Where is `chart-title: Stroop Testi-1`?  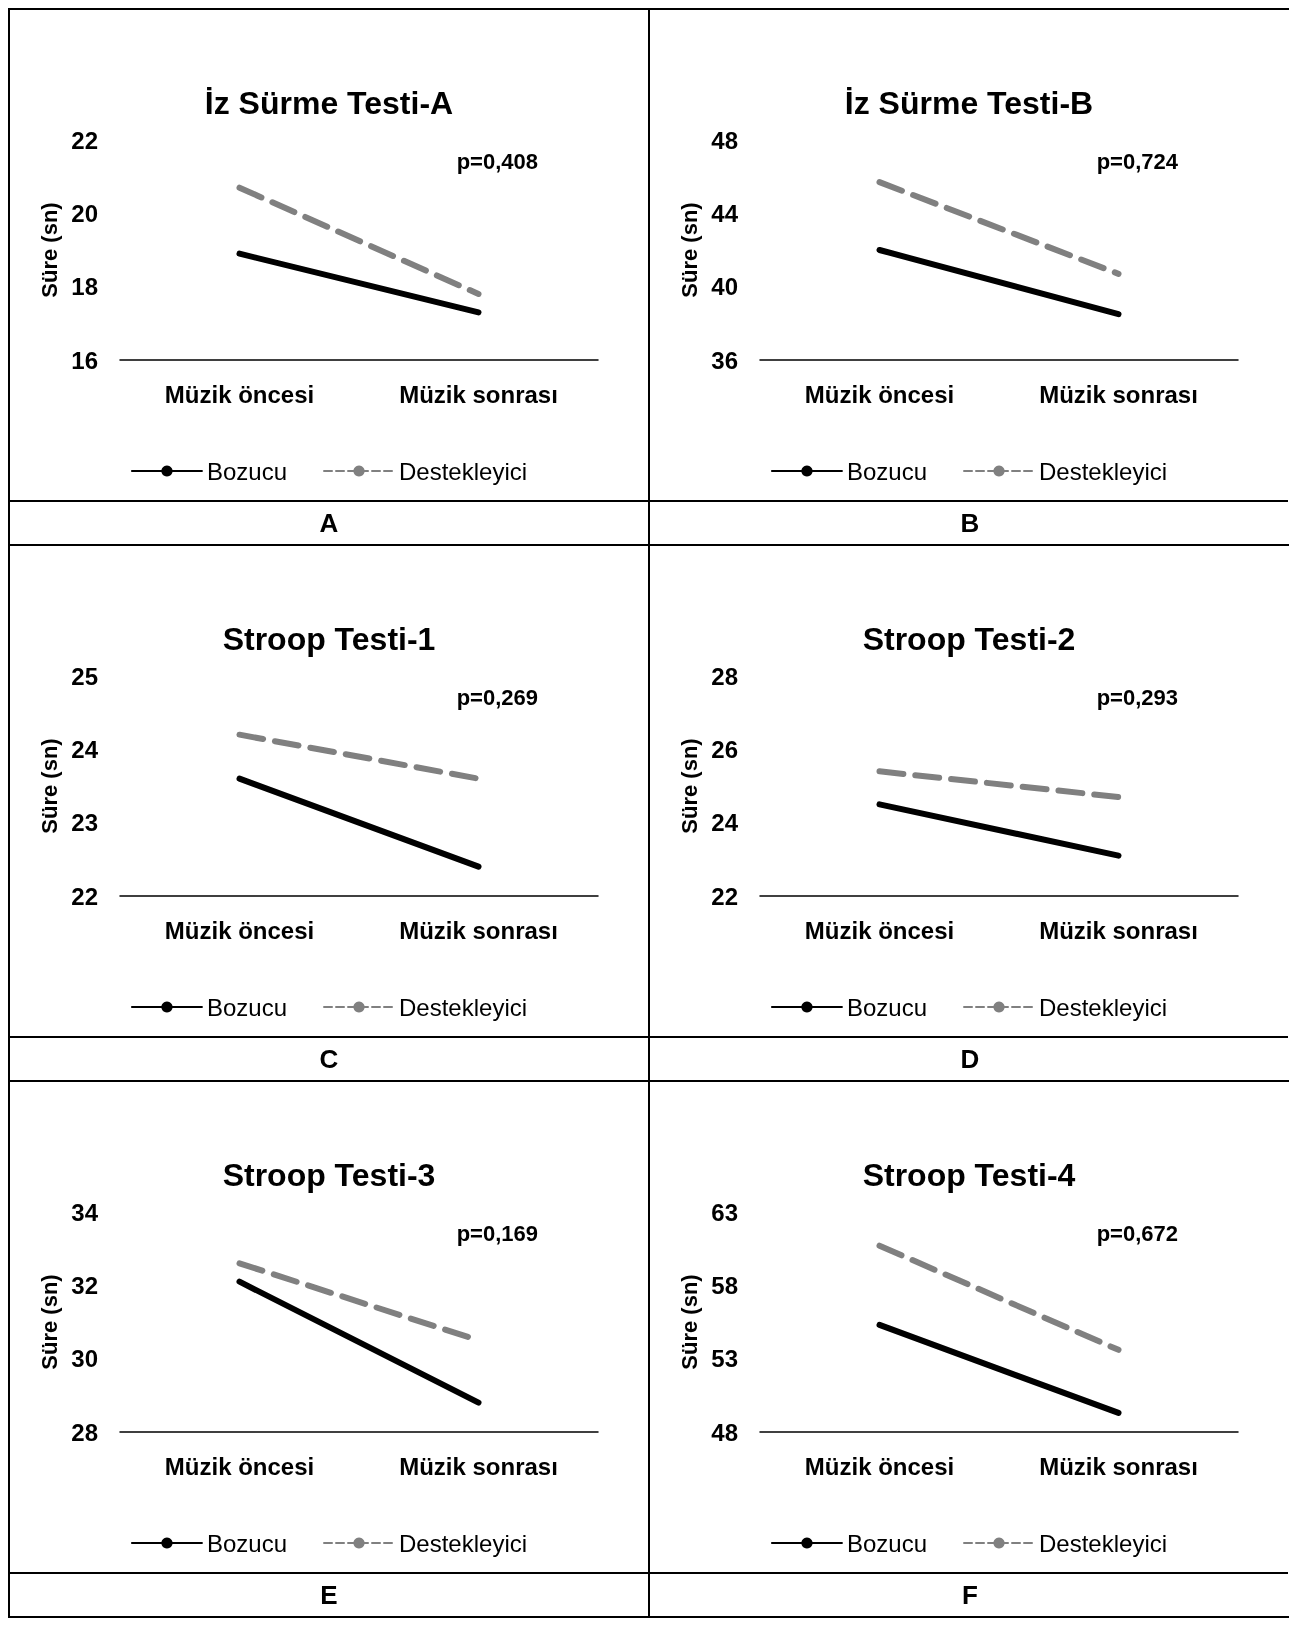 chart-title: Stroop Testi-1 is located at coordinates (329, 639).